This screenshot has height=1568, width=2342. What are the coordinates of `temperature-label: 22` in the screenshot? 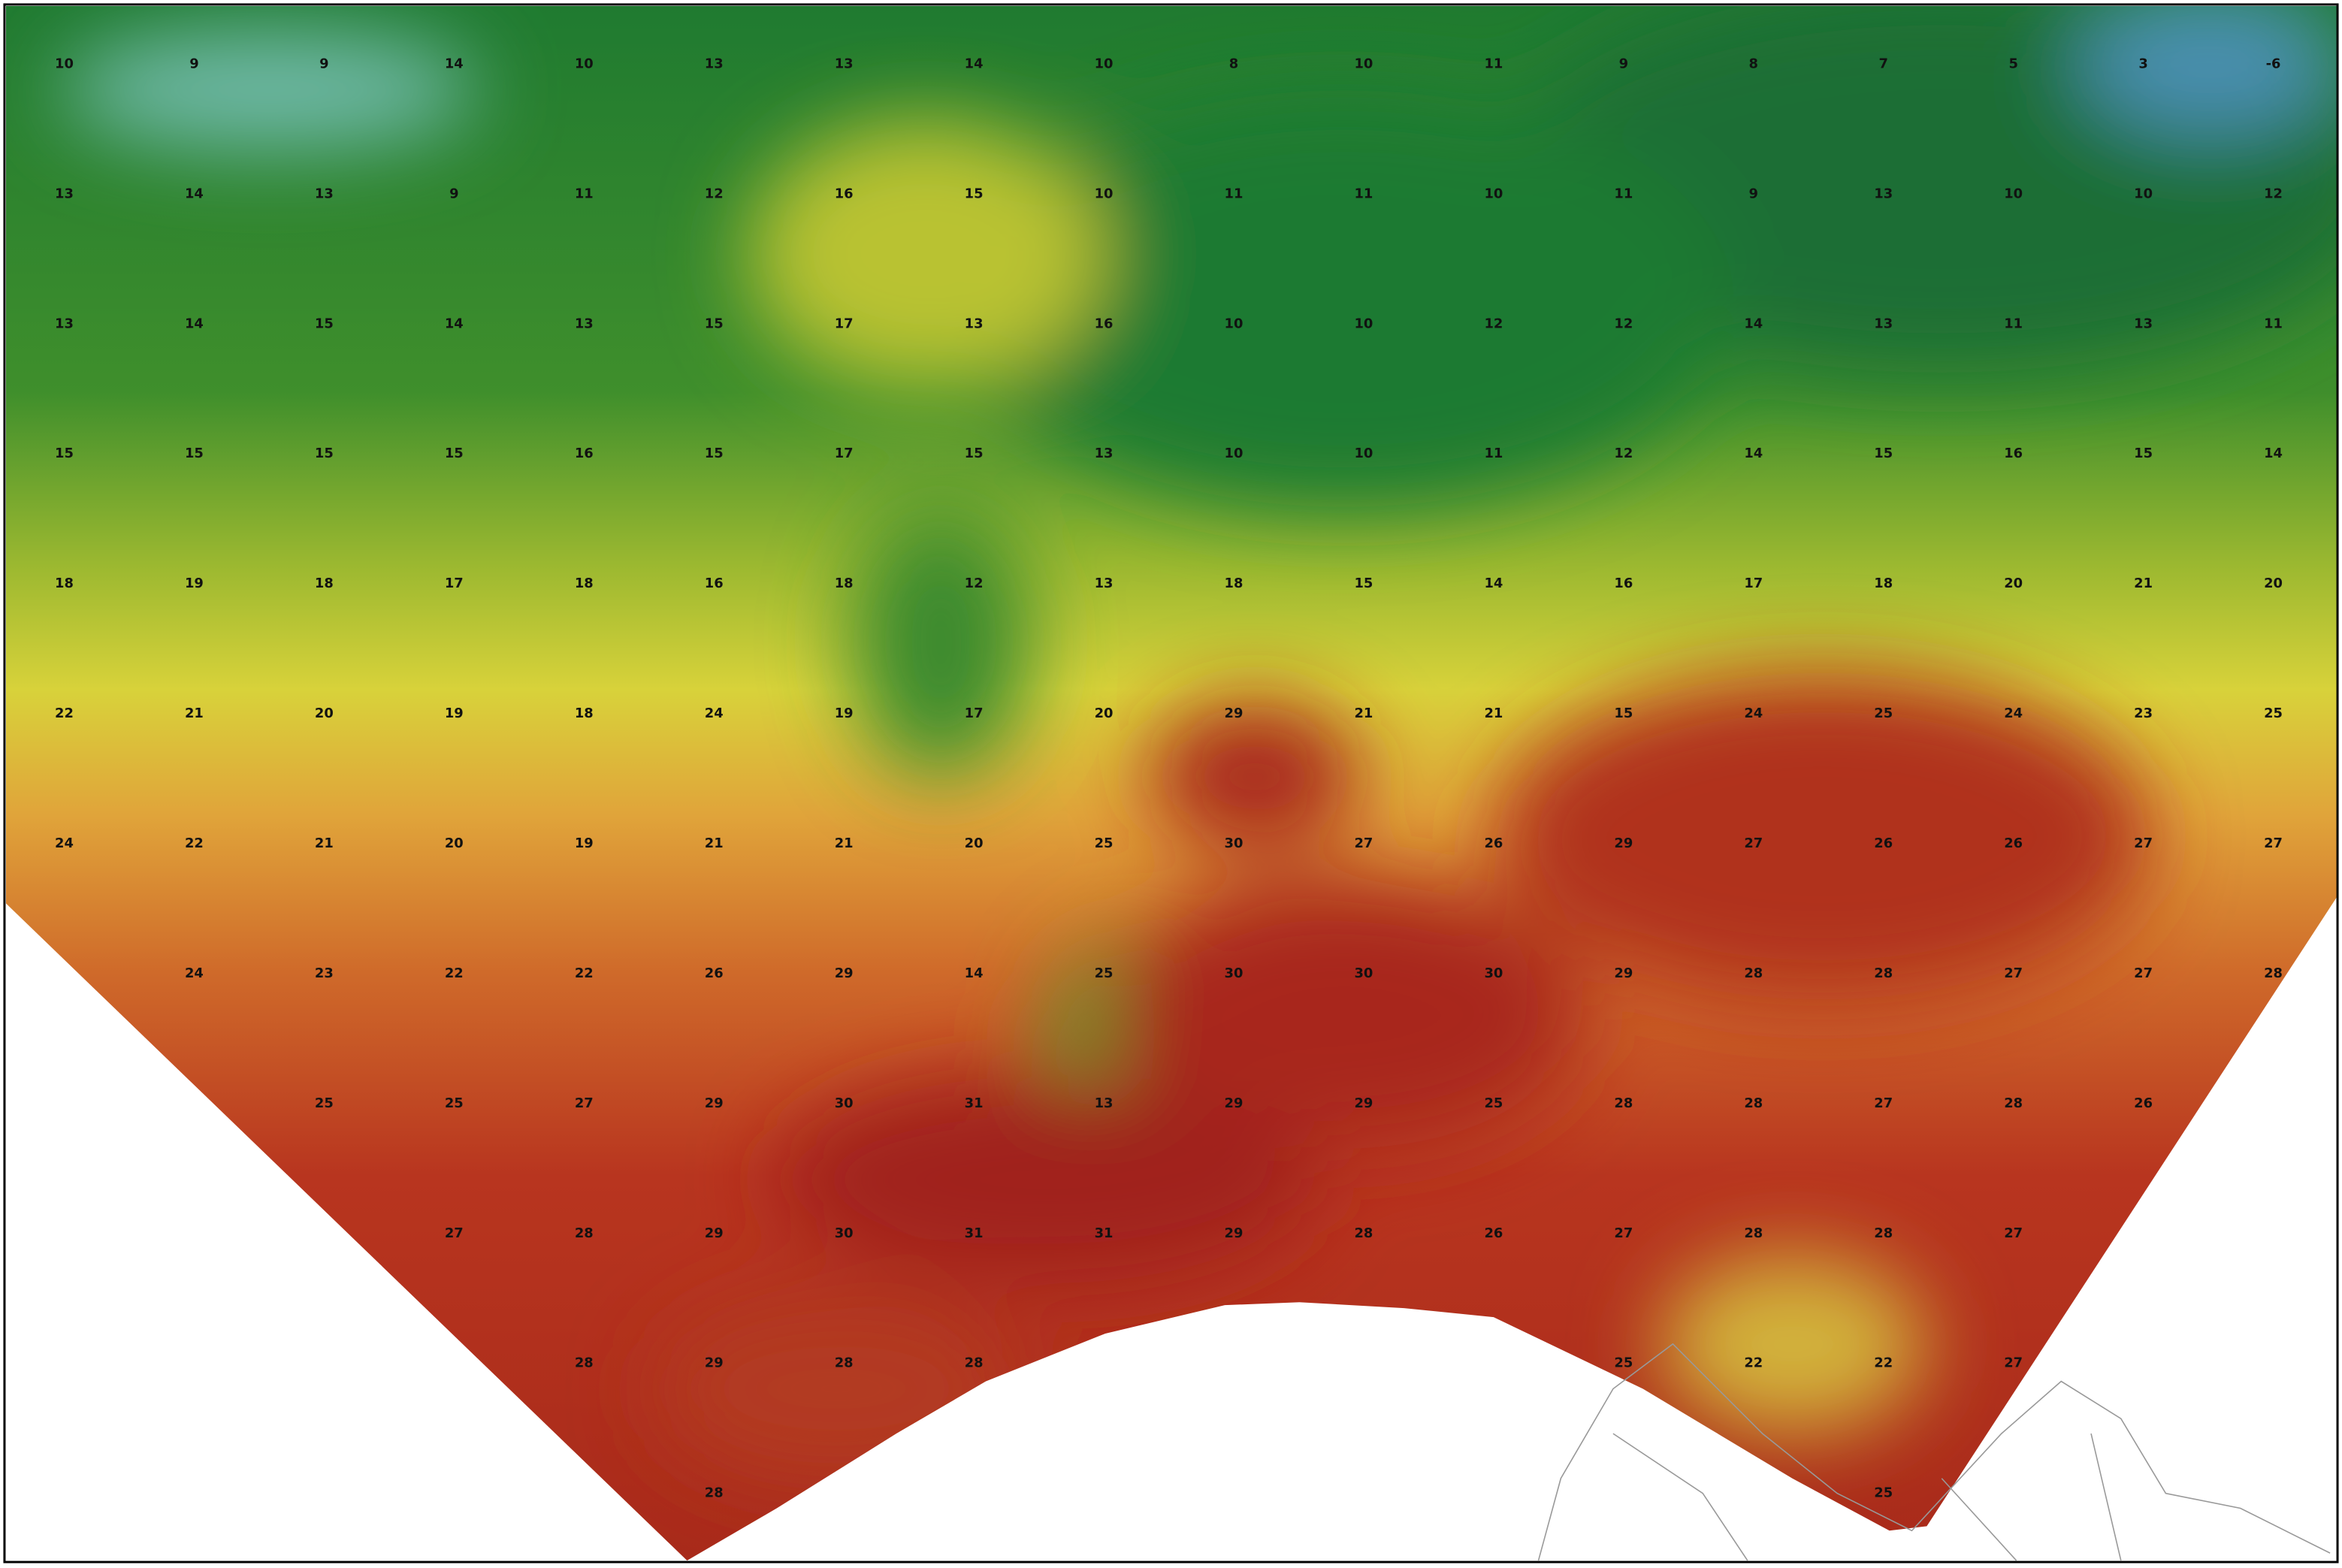 It's located at (64, 713).